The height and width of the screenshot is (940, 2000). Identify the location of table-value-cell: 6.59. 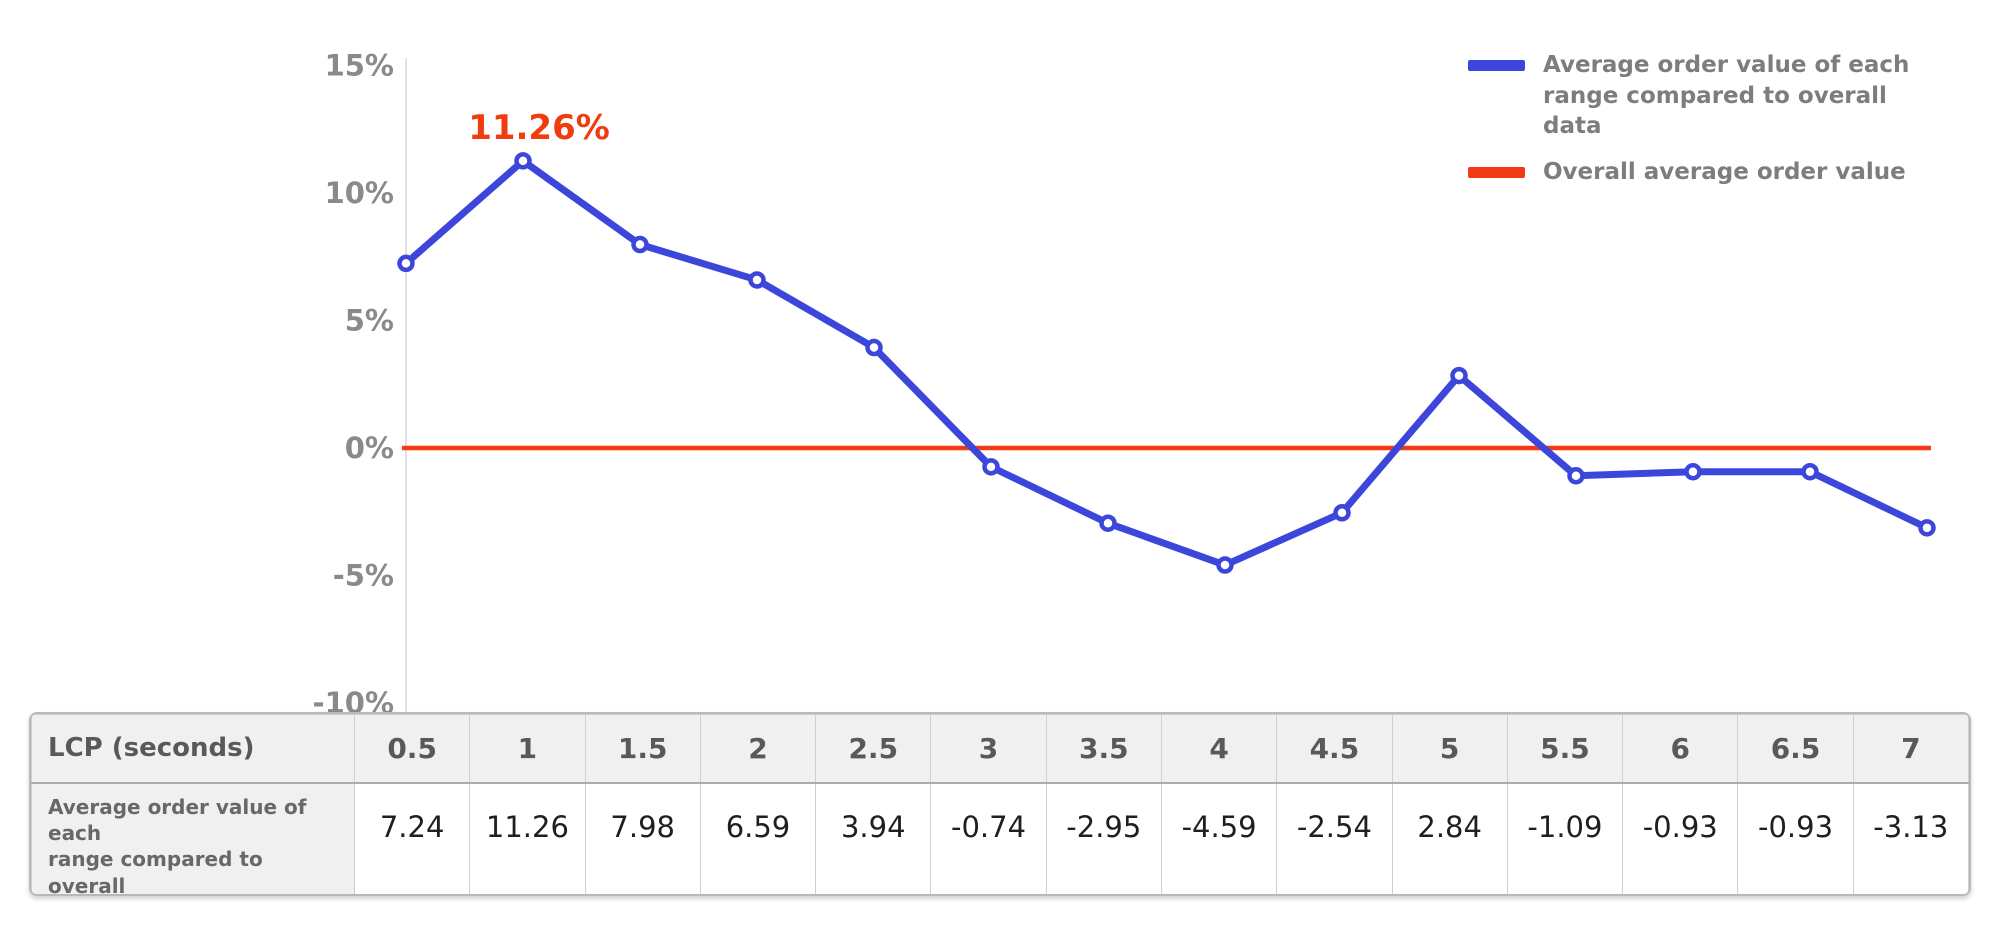
(758, 837).